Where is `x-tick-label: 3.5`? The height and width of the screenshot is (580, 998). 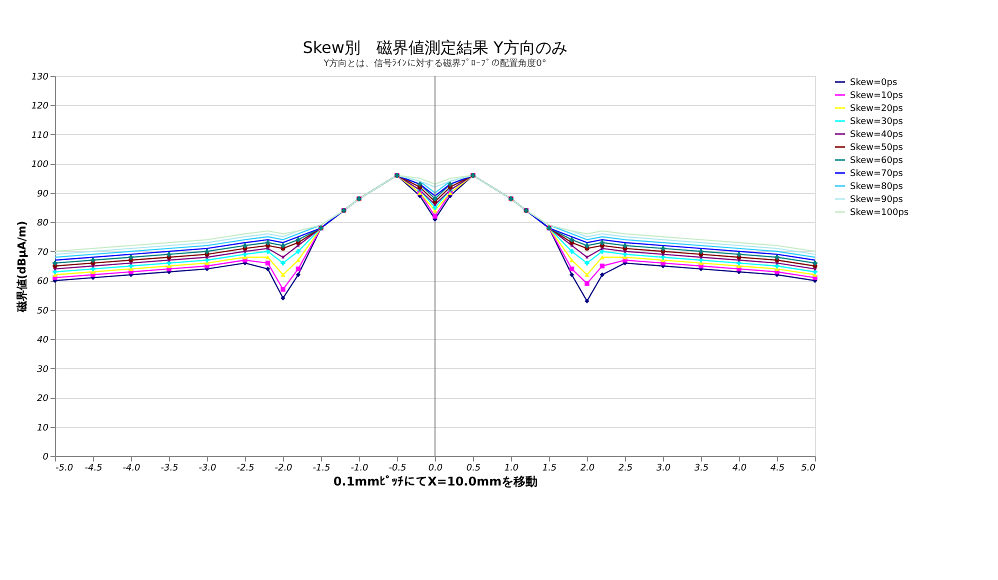
x-tick-label: 3.5 is located at coordinates (701, 469).